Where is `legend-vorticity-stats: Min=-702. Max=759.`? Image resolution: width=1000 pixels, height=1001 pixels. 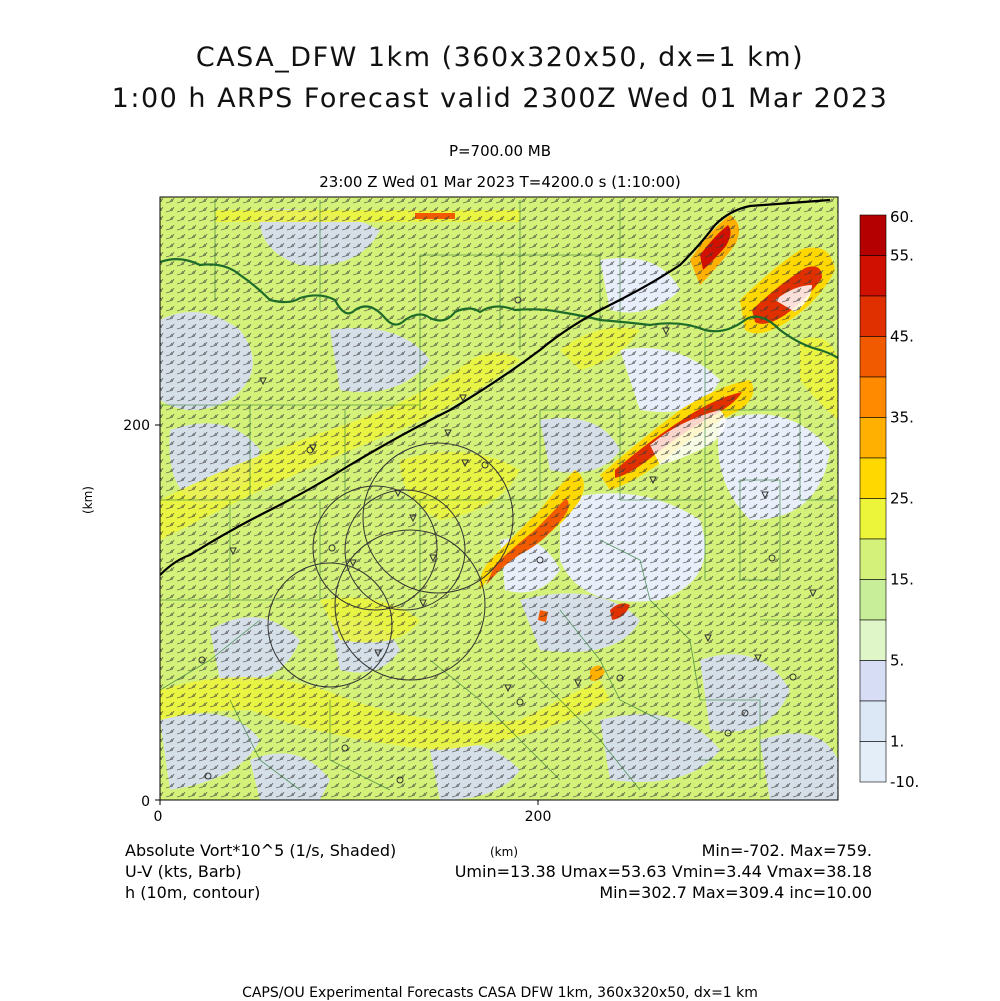
legend-vorticity-stats: Min=-702. Max=759. is located at coordinates (786, 850).